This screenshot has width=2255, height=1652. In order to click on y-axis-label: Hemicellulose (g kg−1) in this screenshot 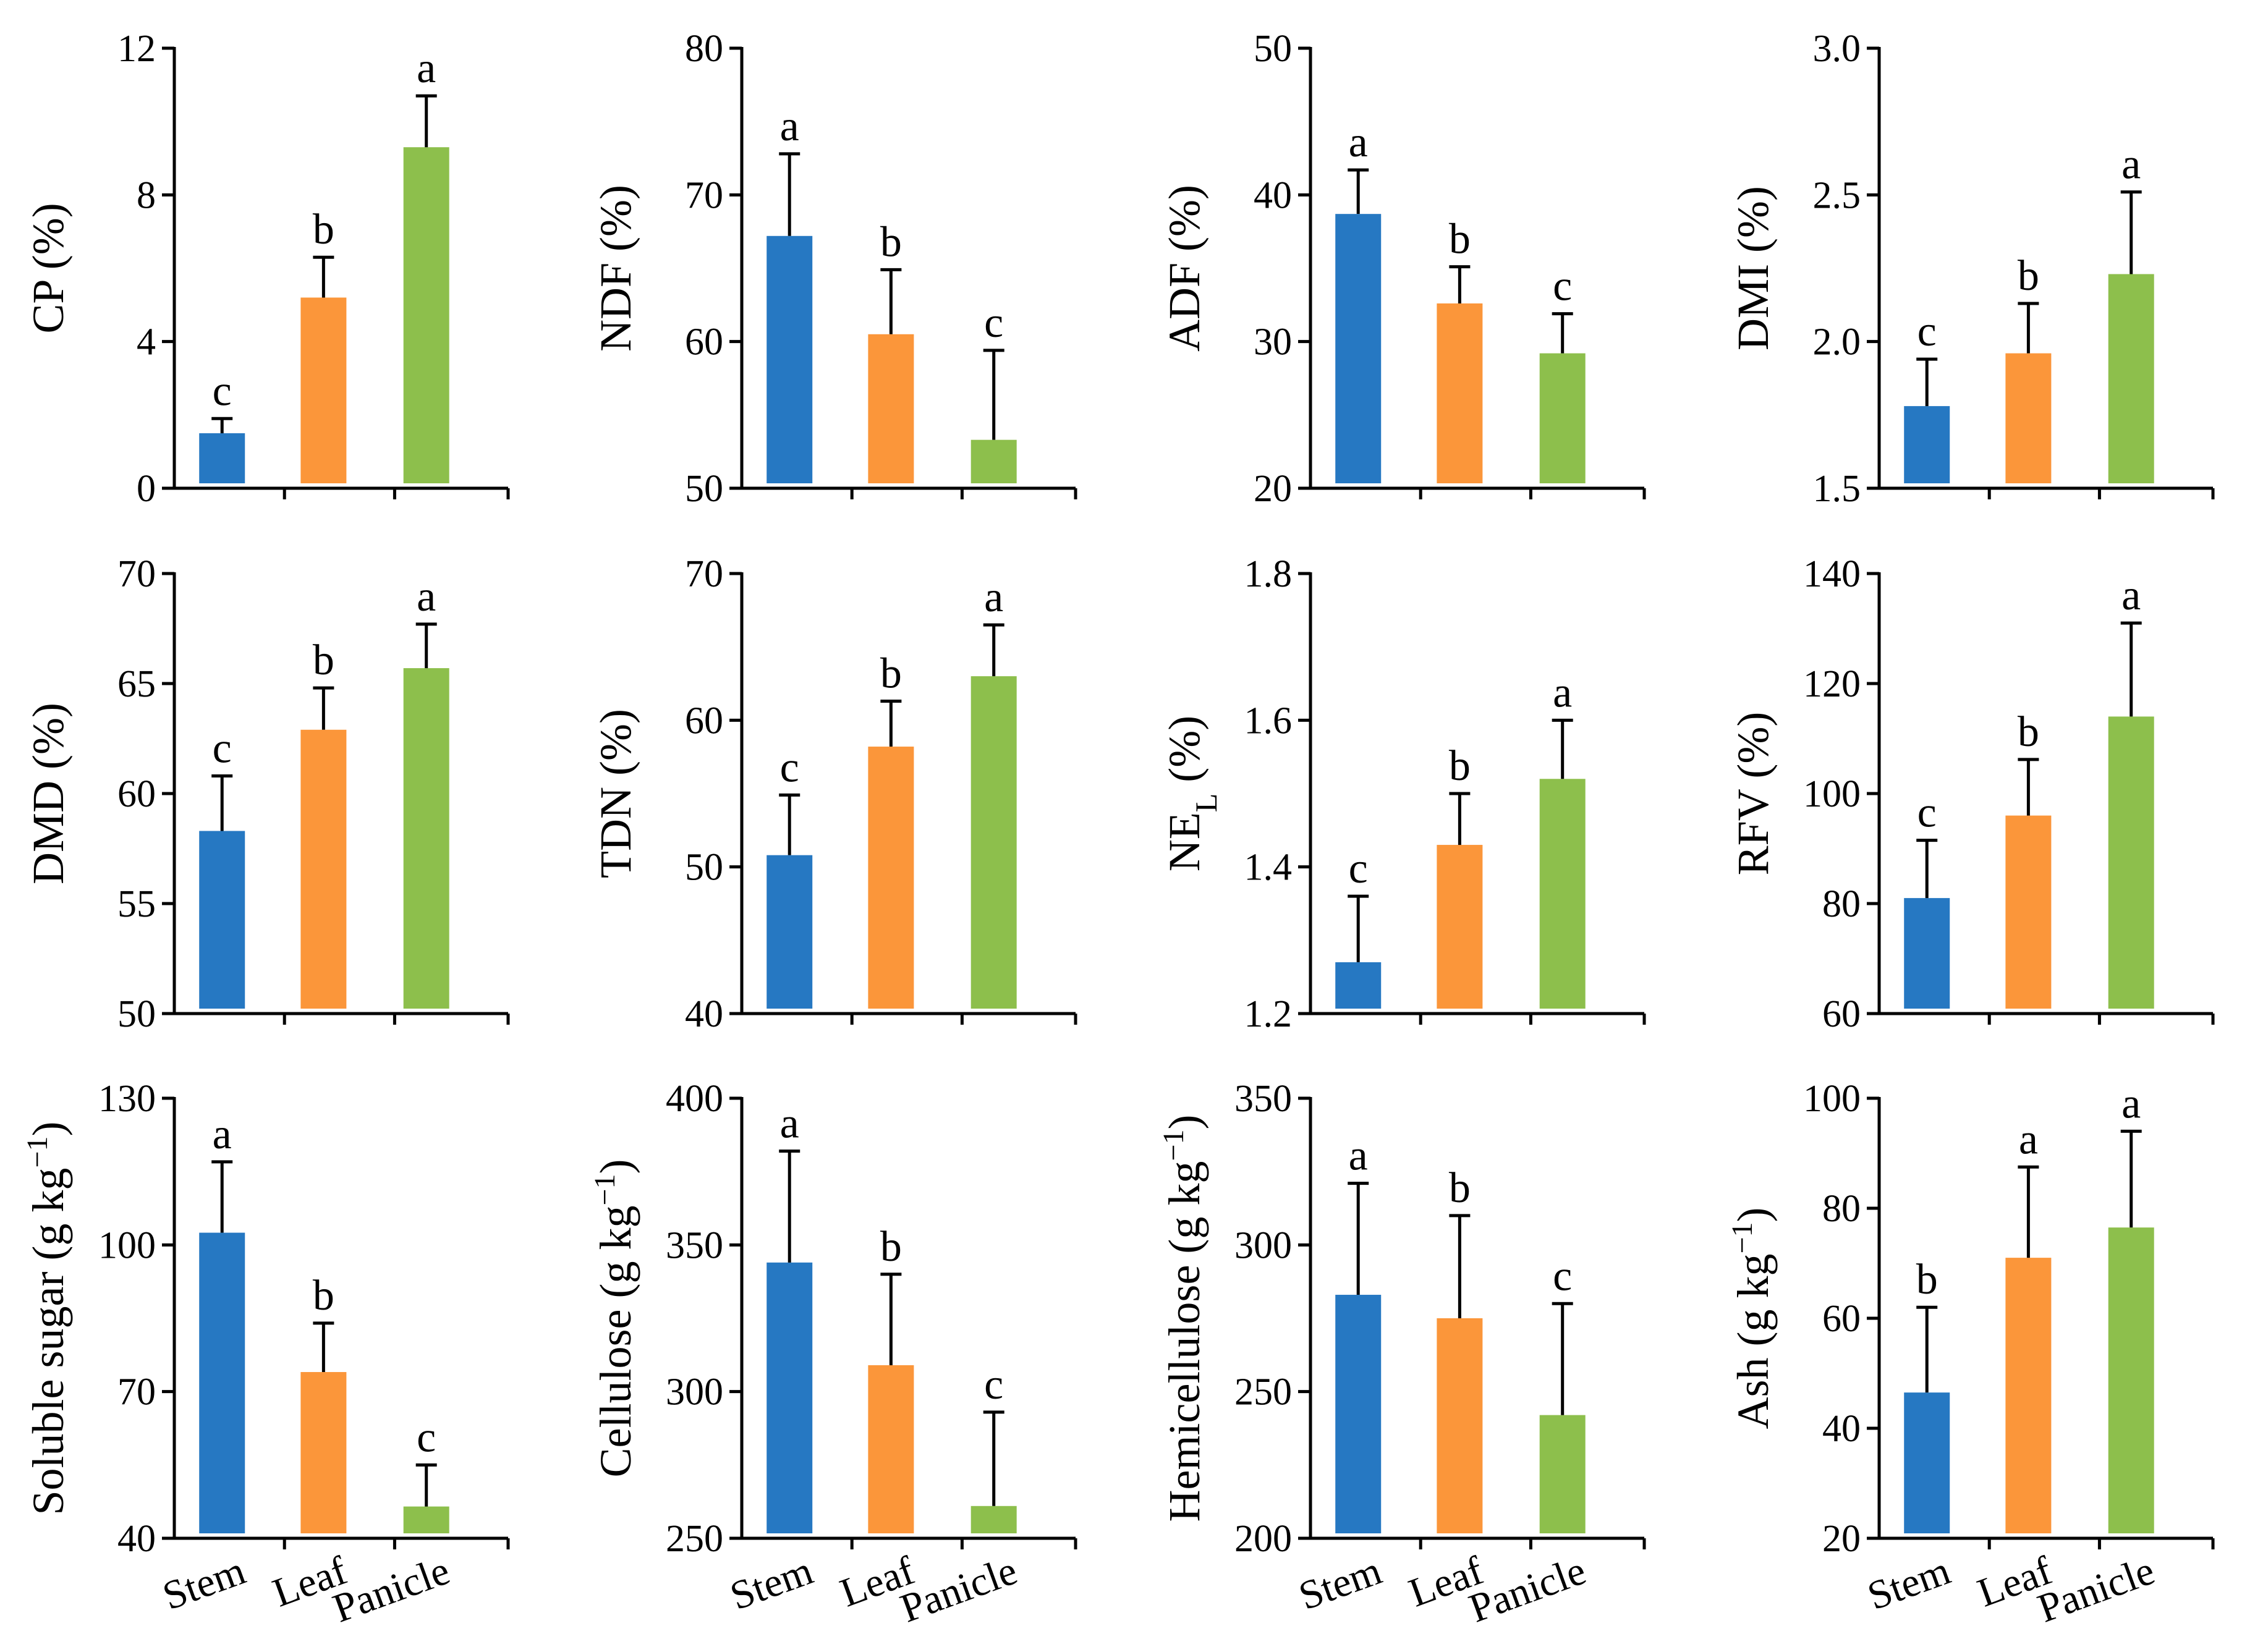, I will do `click(1183, 1318)`.